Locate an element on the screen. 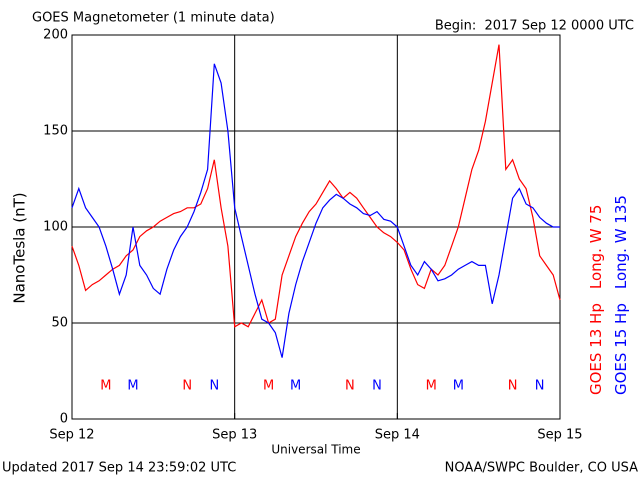  y-axis-label: NanoTesla (nT) is located at coordinates (20, 247).